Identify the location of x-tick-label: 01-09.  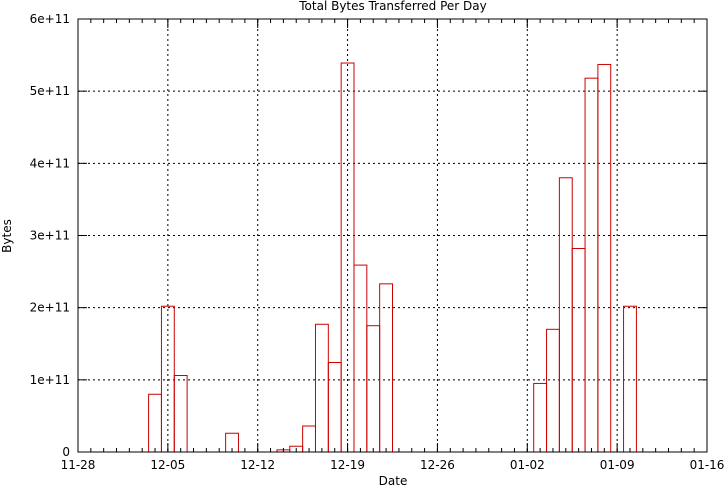
(617, 465).